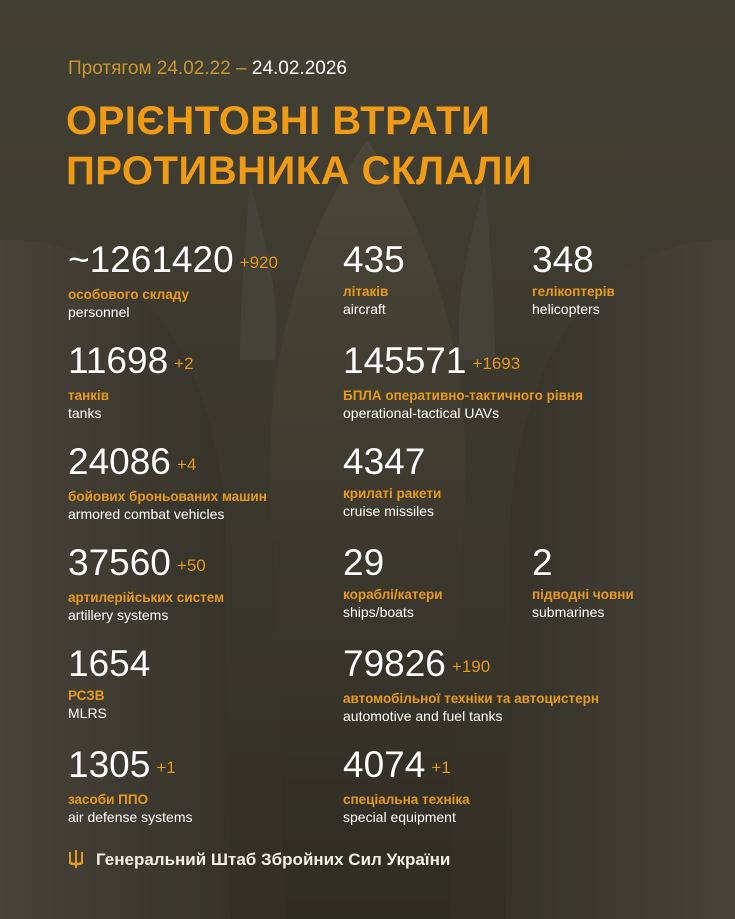 This screenshot has height=919, width=735. Describe the element at coordinates (128, 294) in the screenshot. I see `stat-label-ua: особового складу` at that location.